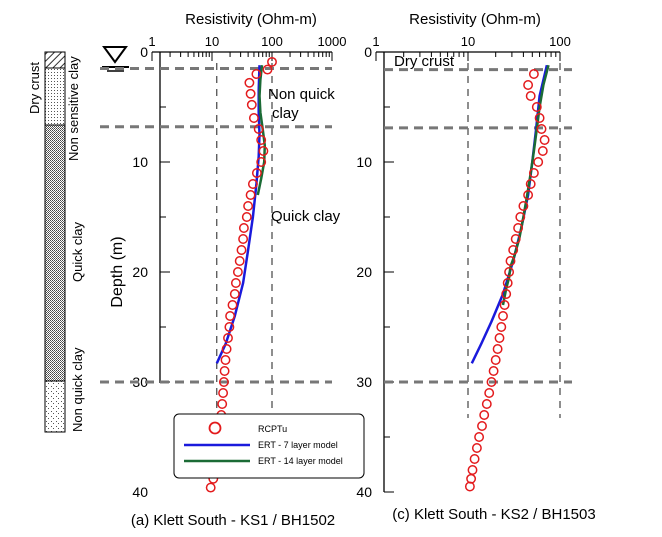 The image size is (662, 537). Describe the element at coordinates (285, 113) in the screenshot. I see `panel-a-annotation-clay: clay` at that location.